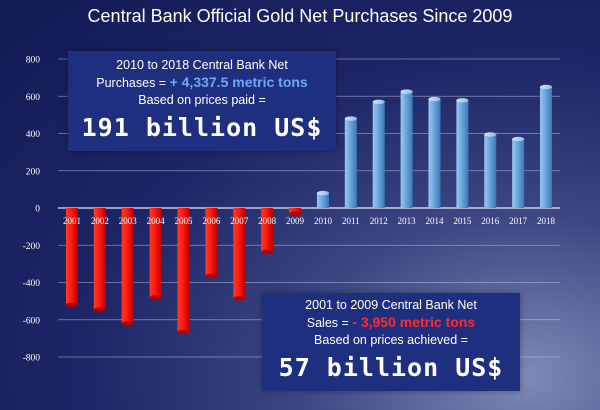  I want to click on x-tick-label: 2013, so click(407, 221).